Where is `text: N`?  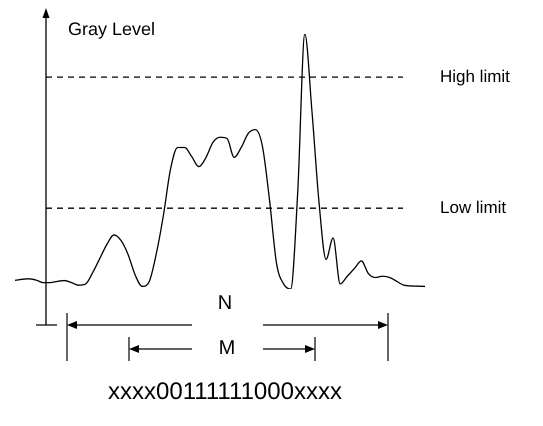
text: N is located at coordinates (225, 303).